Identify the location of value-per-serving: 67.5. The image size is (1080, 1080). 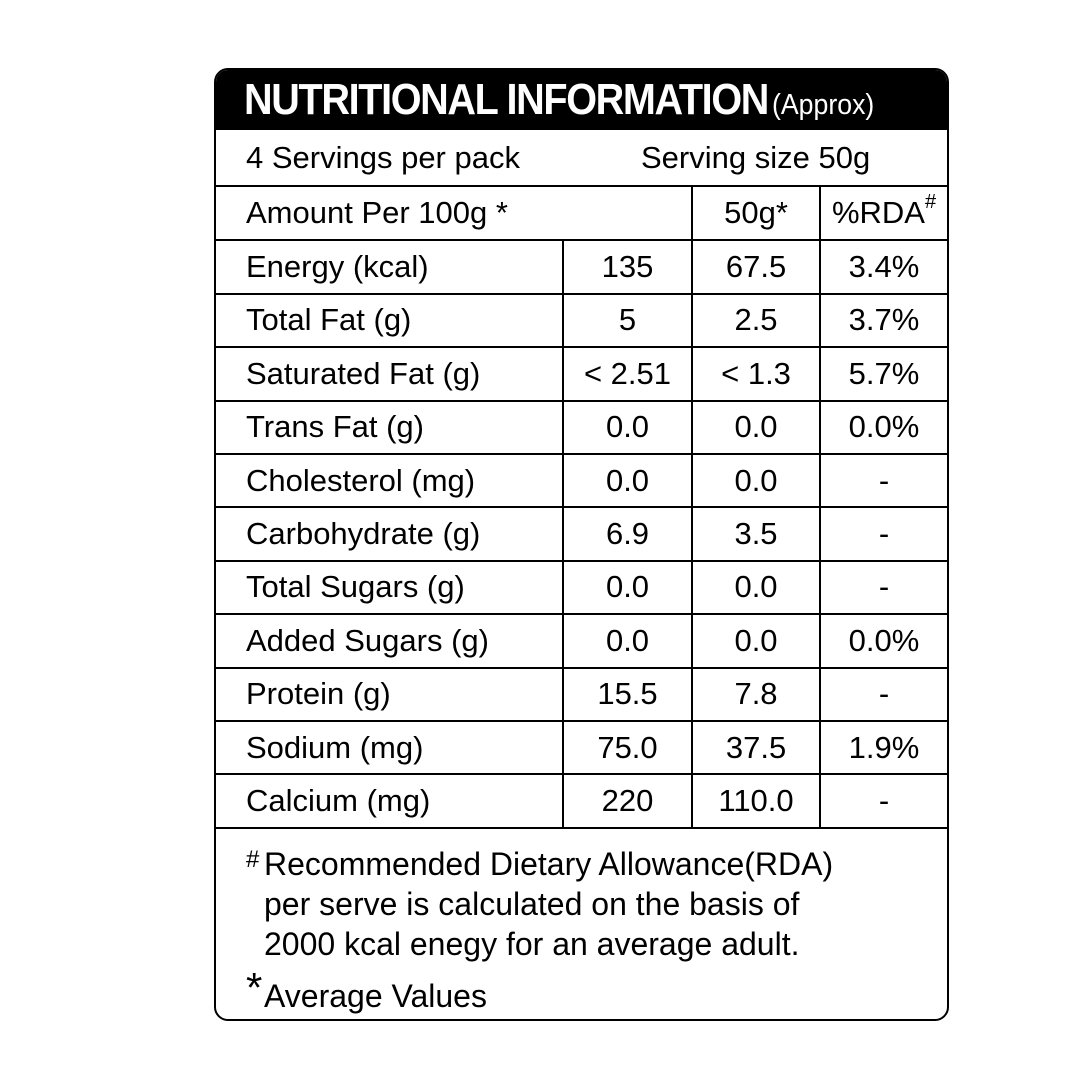
(756, 267).